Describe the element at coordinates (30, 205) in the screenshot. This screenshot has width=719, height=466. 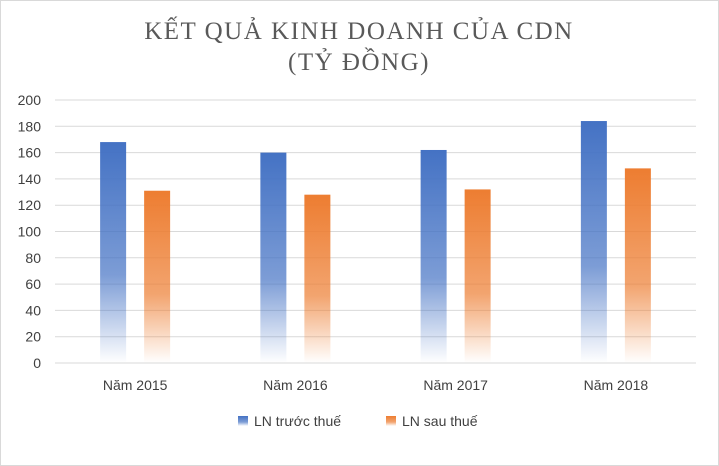
I see `y-tick-label: 120` at that location.